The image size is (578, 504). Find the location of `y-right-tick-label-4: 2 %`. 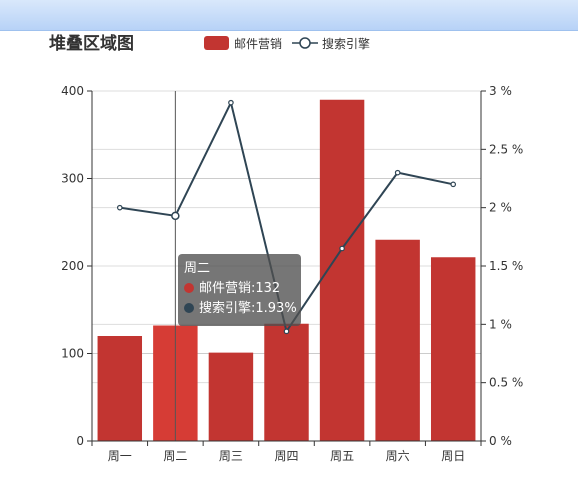

y-right-tick-label-4: 2 % is located at coordinates (500, 208).